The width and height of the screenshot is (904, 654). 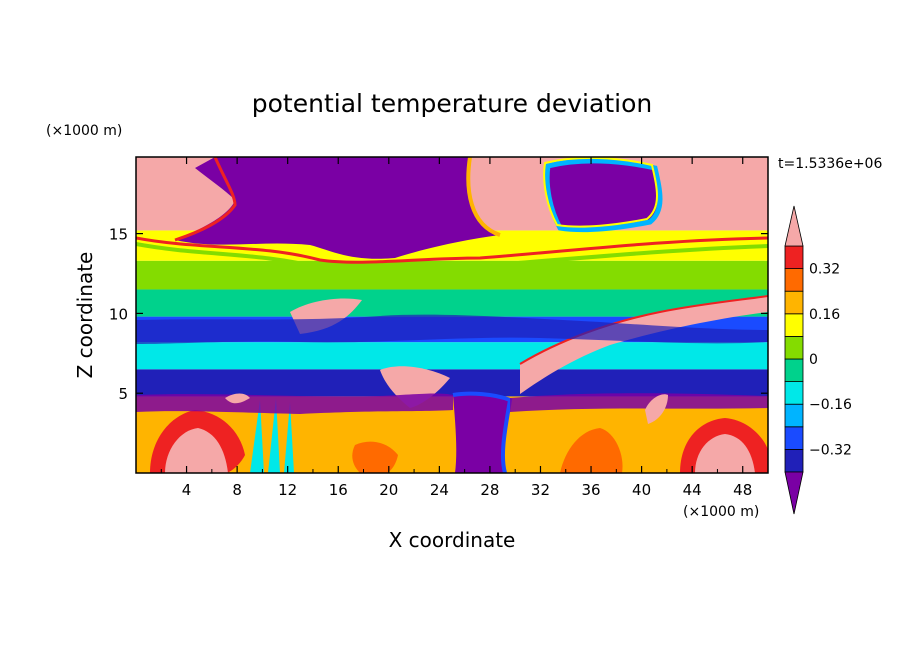 What do you see at coordinates (287, 490) in the screenshot?
I see `x-tick-label: 12` at bounding box center [287, 490].